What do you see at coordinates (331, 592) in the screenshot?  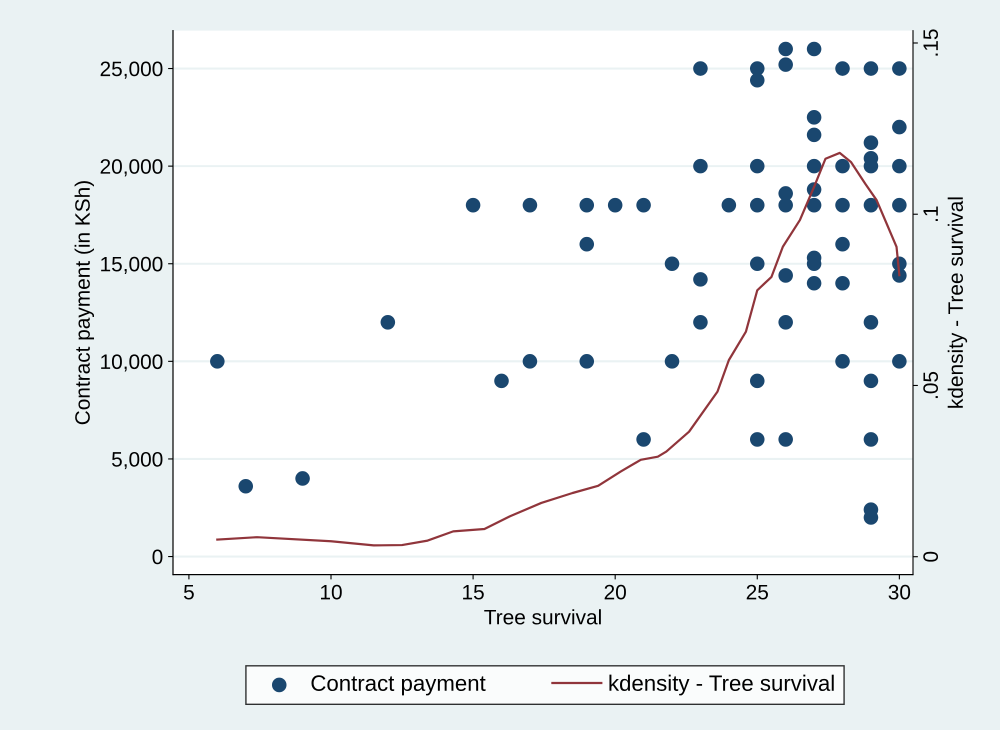 I see `x-tick-label: 10` at bounding box center [331, 592].